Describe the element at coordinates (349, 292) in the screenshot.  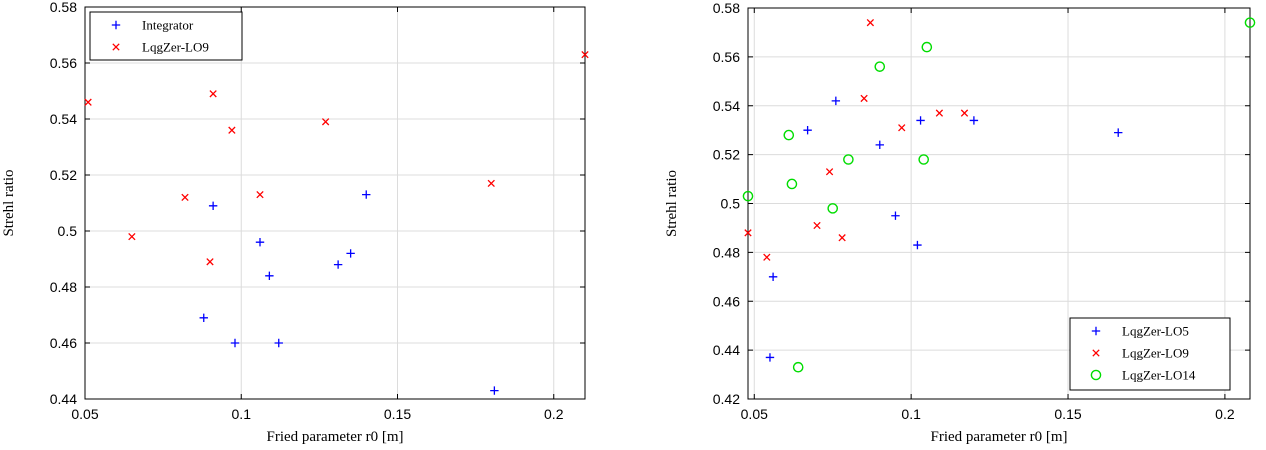
I see `series-integrator` at that location.